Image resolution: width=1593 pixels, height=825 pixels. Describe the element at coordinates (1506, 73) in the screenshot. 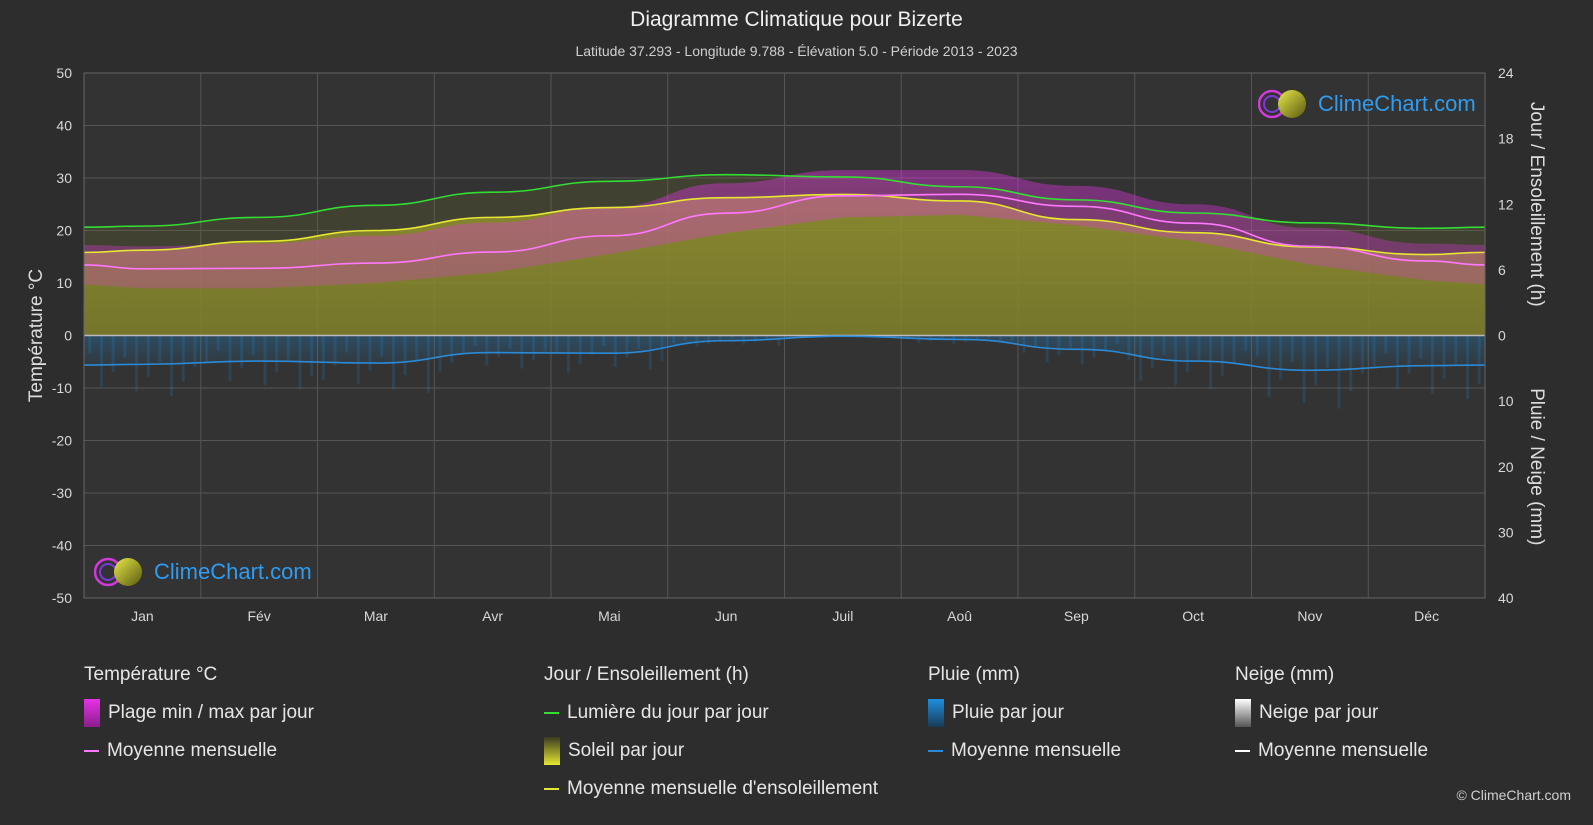

I see `y-right-top-tick-label: 24` at that location.